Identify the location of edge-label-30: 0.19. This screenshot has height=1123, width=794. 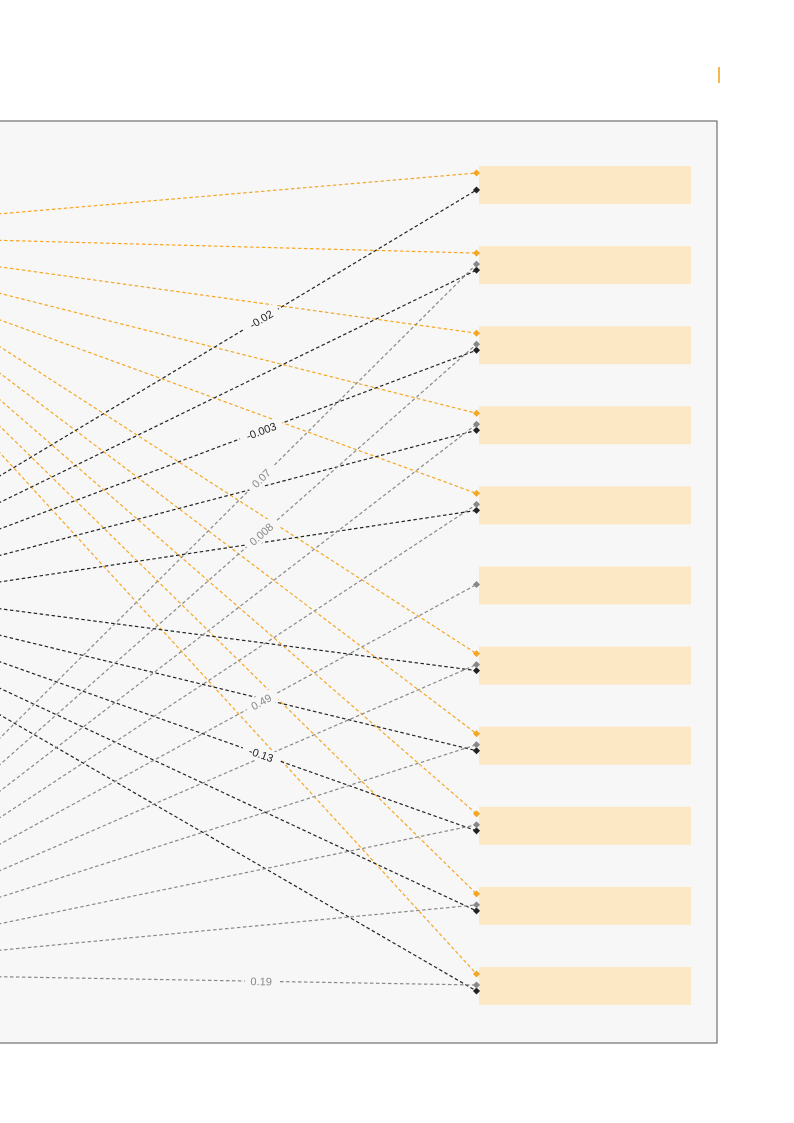
(261, 982).